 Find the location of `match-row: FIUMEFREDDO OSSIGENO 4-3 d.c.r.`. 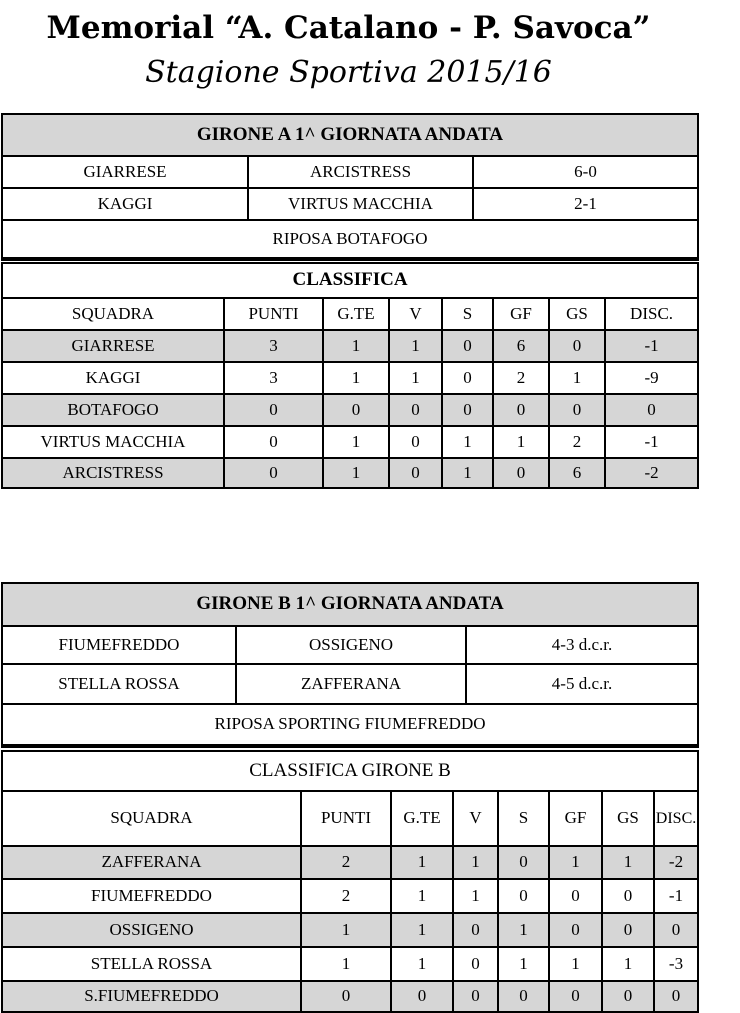

match-row: FIUMEFREDDO OSSIGENO 4-3 d.c.r. is located at coordinates (350, 645).